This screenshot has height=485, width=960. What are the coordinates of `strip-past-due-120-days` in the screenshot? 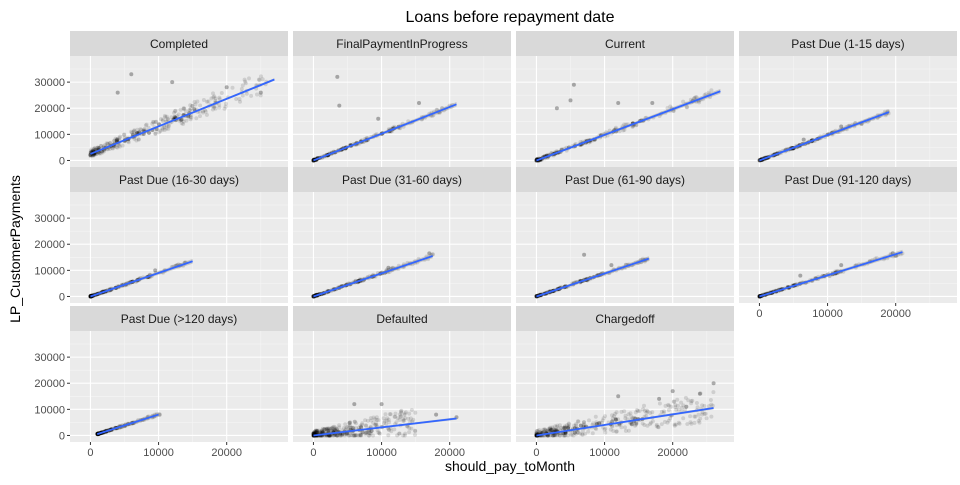 It's located at (179, 318).